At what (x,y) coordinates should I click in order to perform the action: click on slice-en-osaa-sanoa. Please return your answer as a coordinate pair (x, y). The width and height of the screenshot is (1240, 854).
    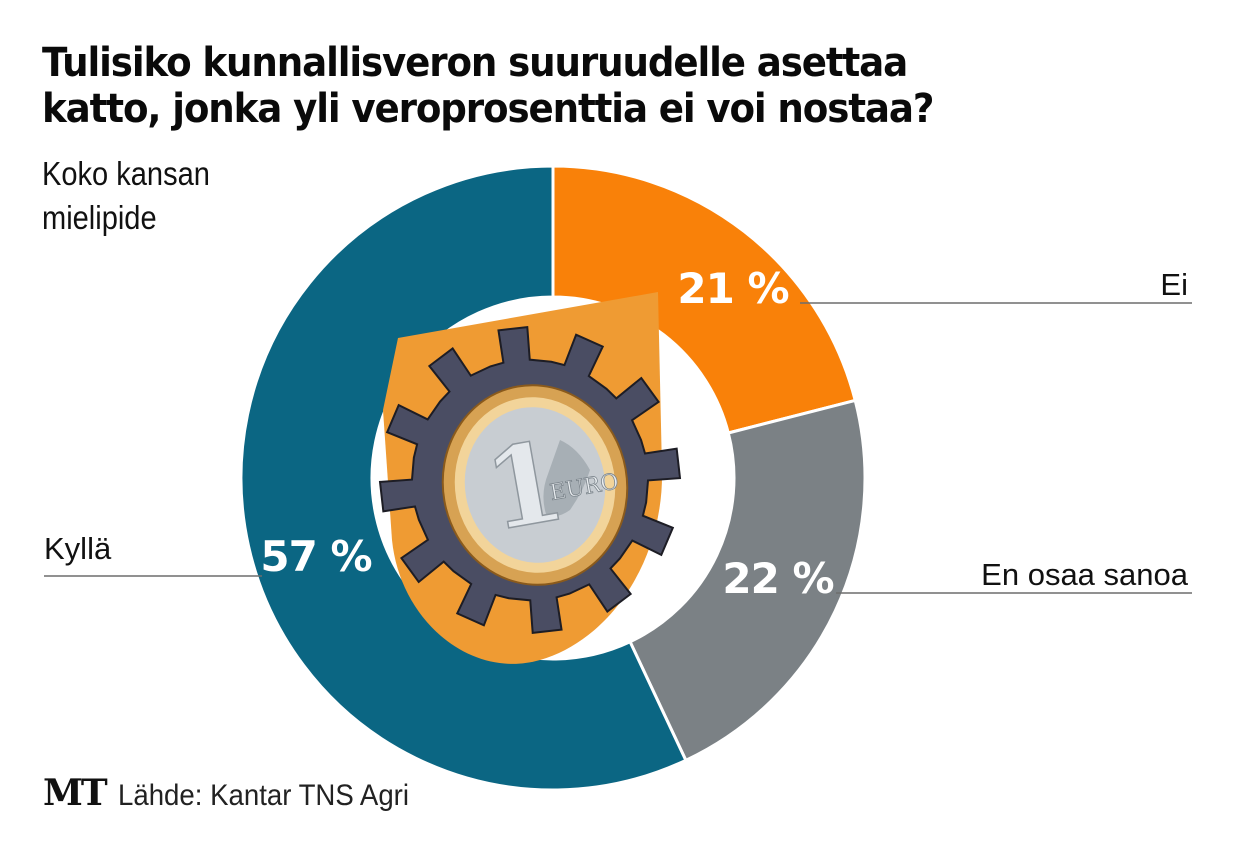
    Looking at the image, I should click on (747, 580).